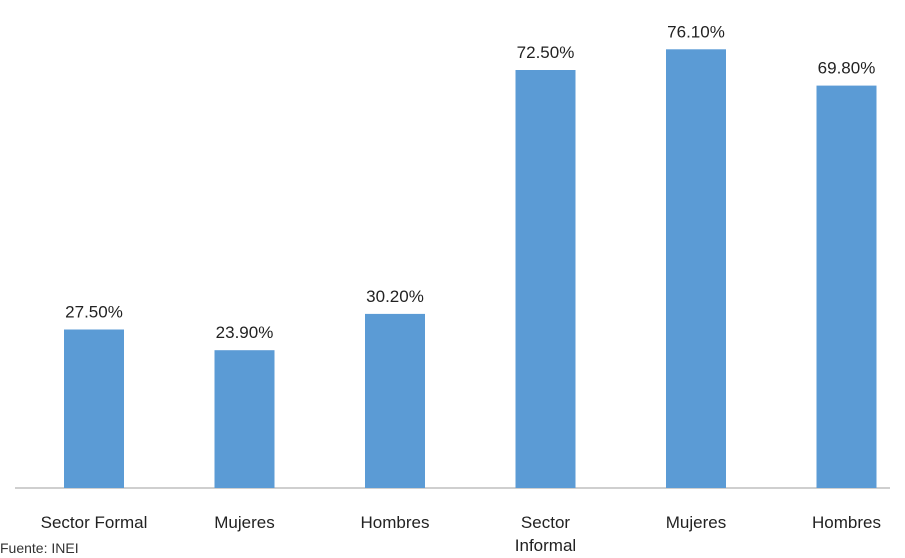 The height and width of the screenshot is (558, 905). What do you see at coordinates (546, 52) in the screenshot?
I see `data-label-4: 72.50%` at bounding box center [546, 52].